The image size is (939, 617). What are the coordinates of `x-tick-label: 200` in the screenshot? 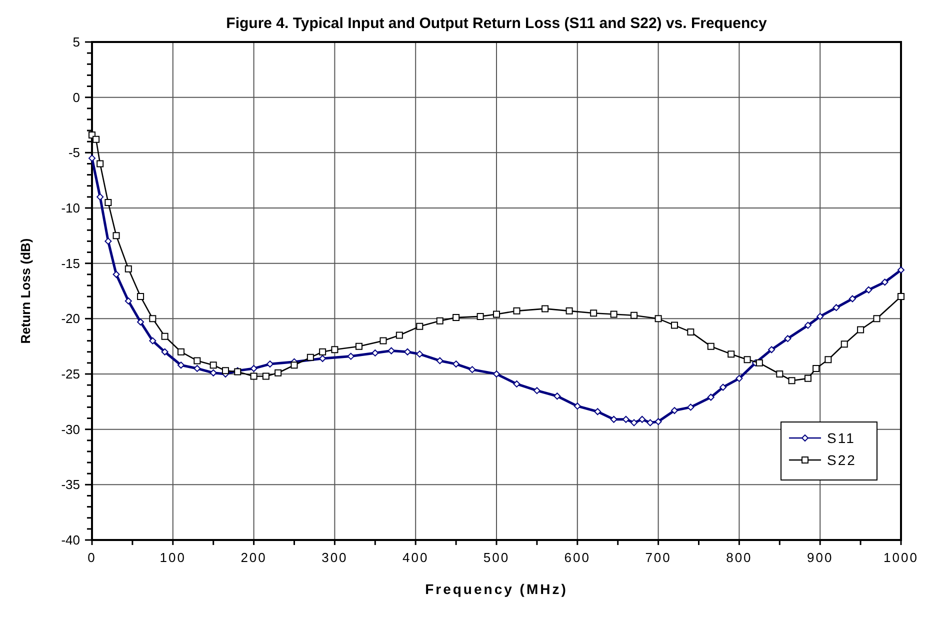 It's located at (253, 557).